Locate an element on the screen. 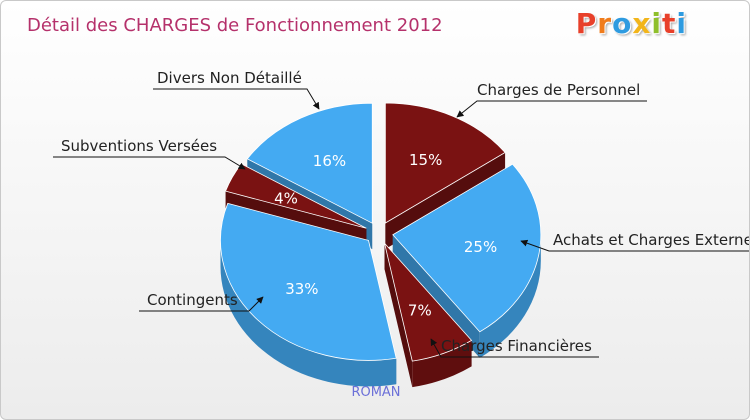 This screenshot has width=750, height=420. slice-category-label: Charges de Personnel is located at coordinates (558, 90).